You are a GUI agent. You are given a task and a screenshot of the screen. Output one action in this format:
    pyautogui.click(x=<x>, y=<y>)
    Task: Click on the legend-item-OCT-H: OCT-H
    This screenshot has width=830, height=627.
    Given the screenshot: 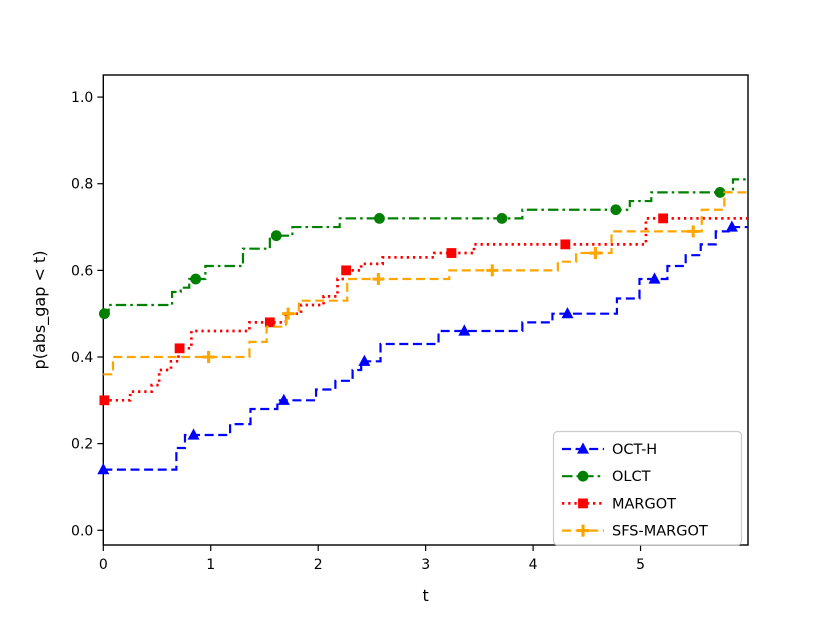 What is the action you would take?
    pyautogui.click(x=609, y=450)
    